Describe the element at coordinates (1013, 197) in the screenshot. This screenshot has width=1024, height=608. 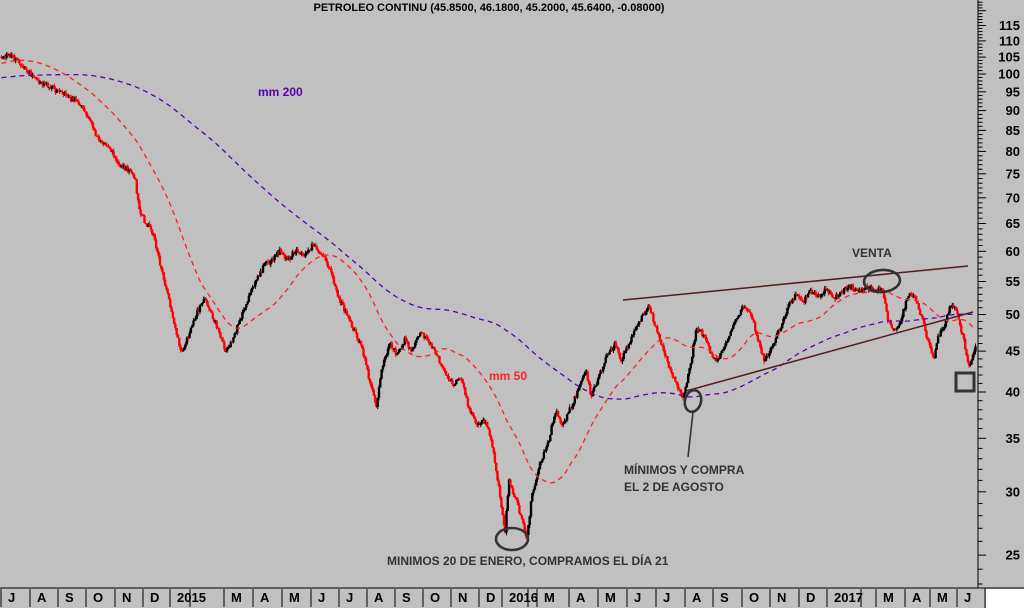
I see `price-tick-label: 70` at that location.